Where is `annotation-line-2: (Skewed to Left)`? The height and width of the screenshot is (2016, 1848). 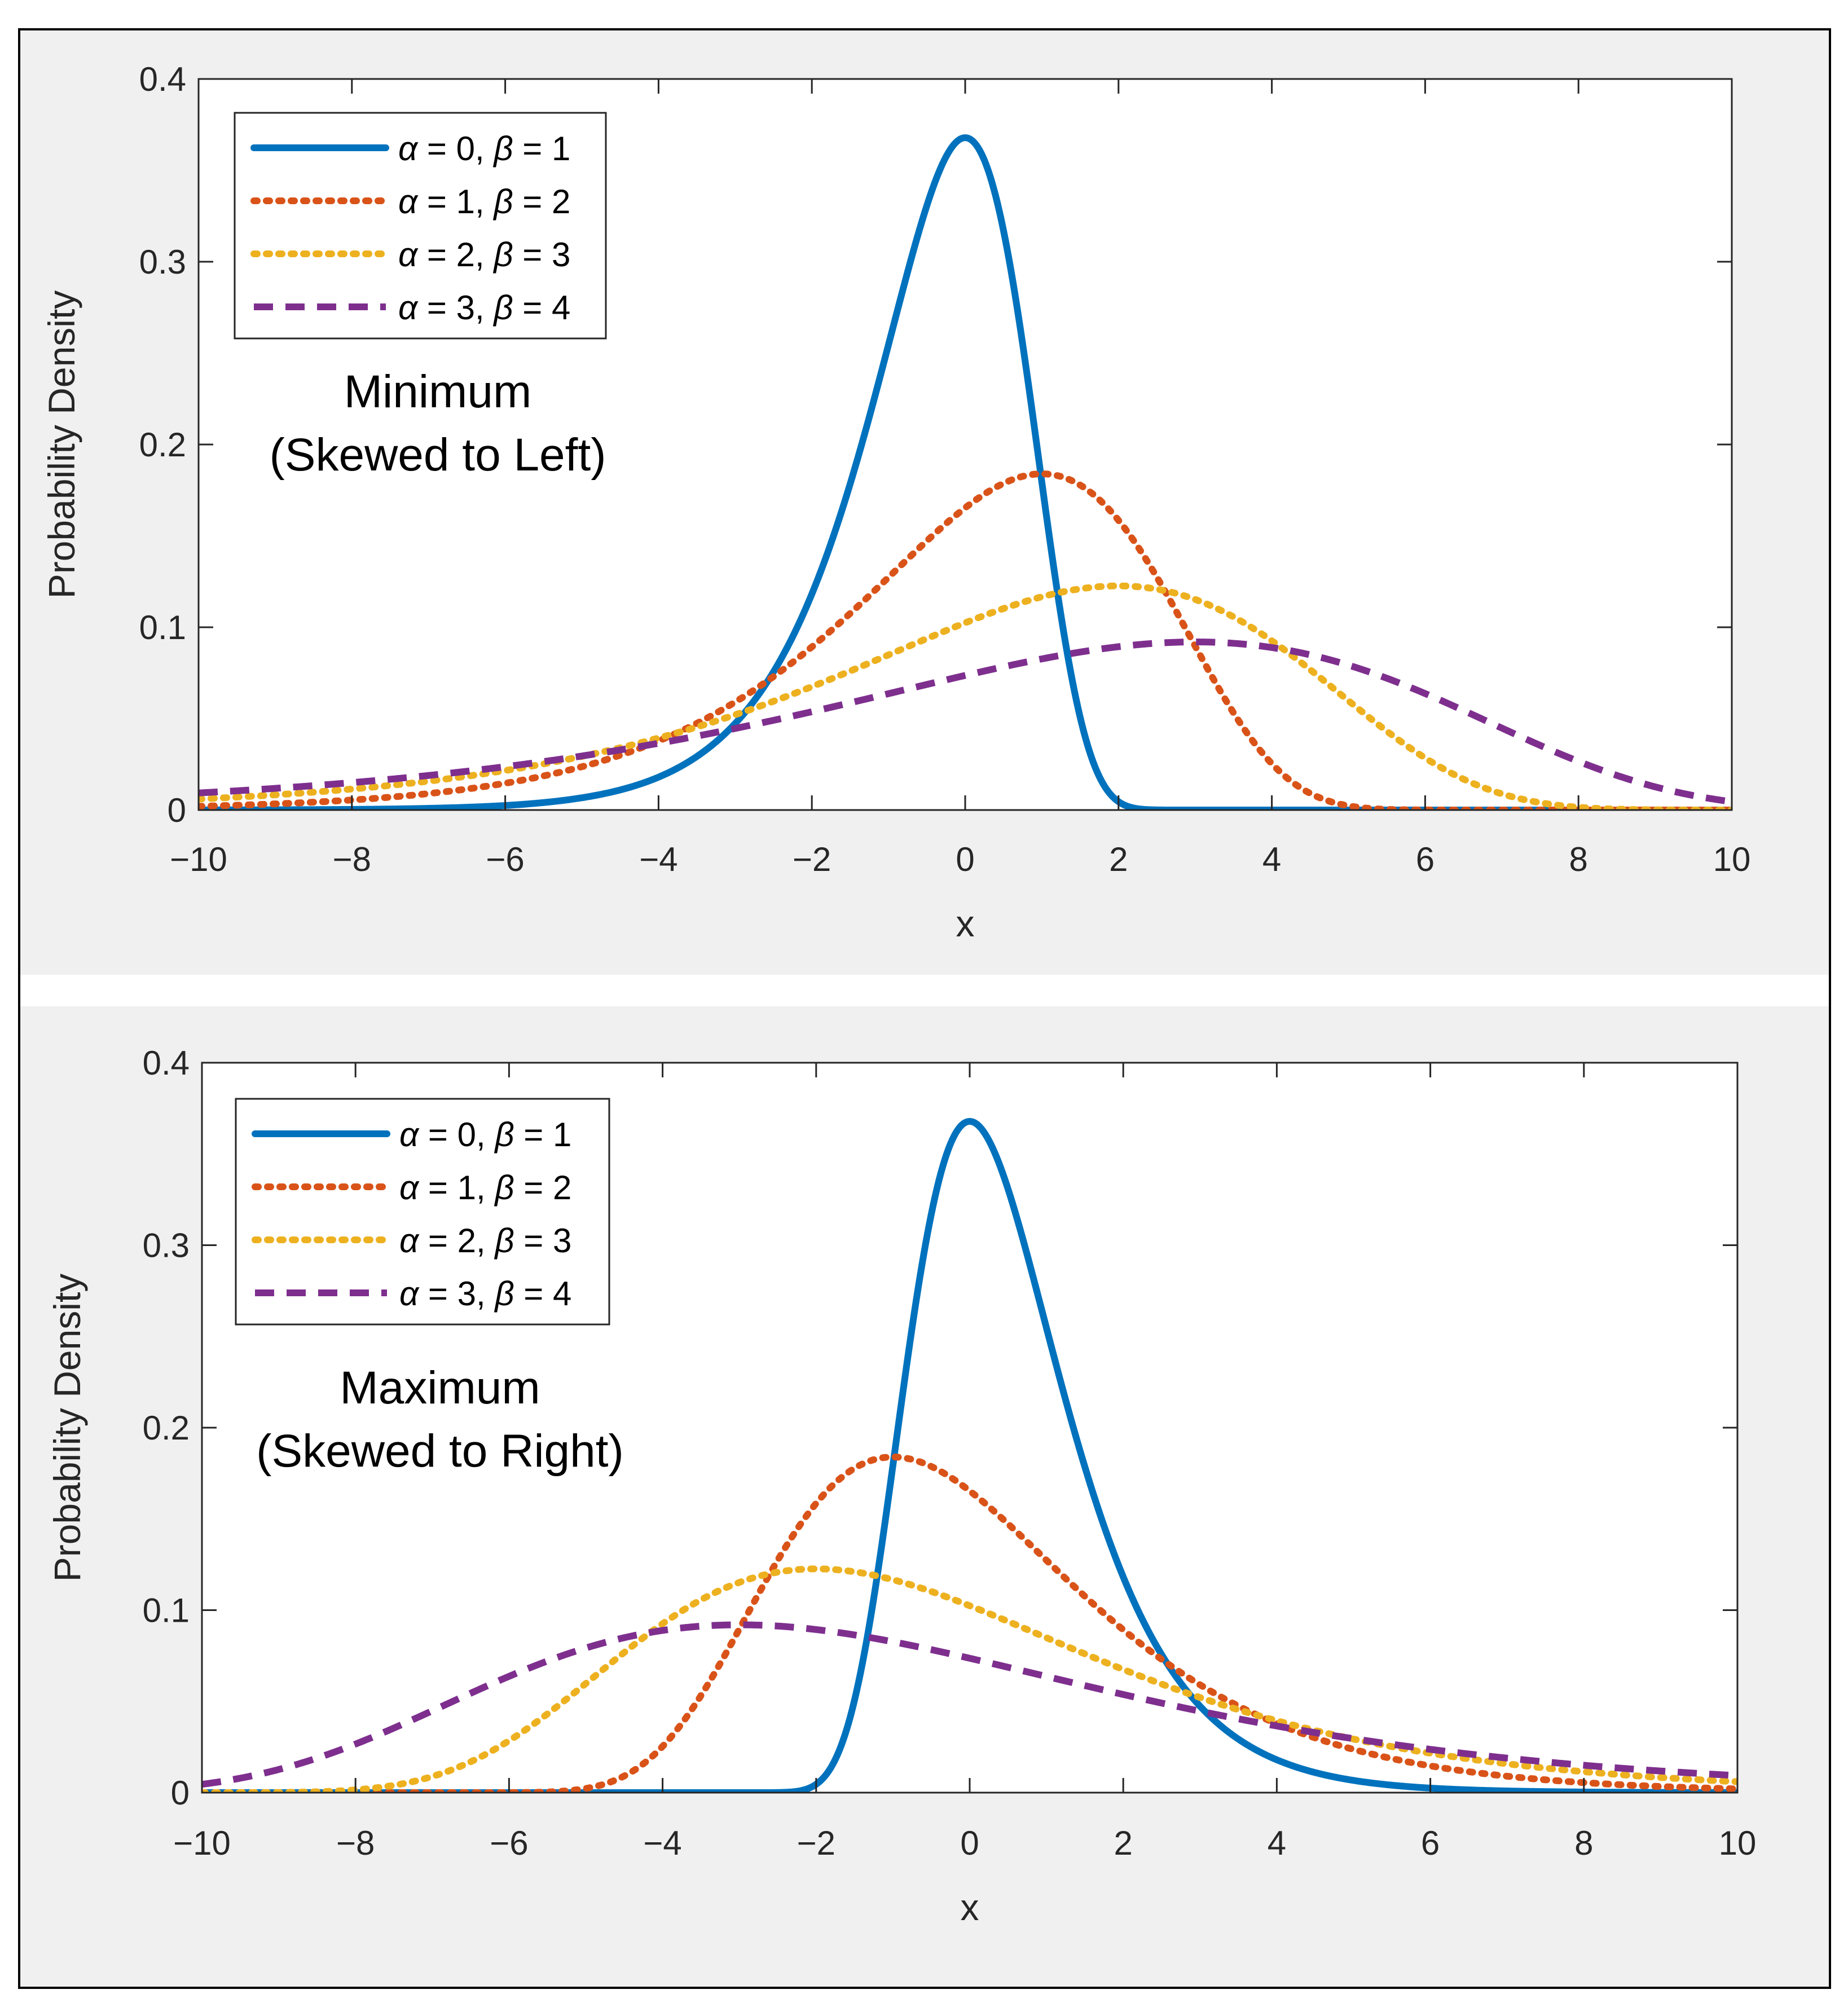 annotation-line-2: (Skewed to Left) is located at coordinates (437, 455).